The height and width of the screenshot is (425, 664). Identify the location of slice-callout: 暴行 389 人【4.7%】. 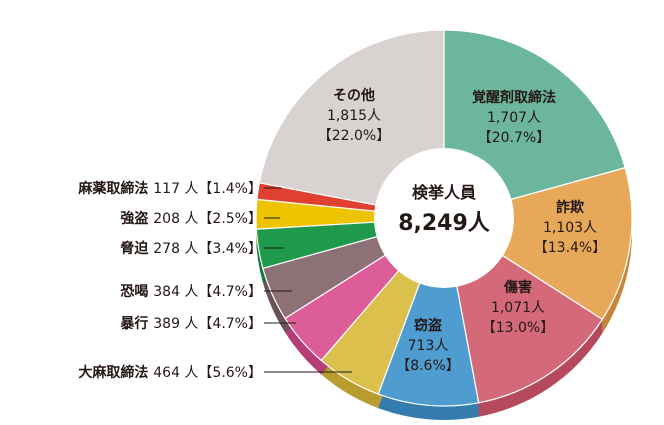
(190, 323).